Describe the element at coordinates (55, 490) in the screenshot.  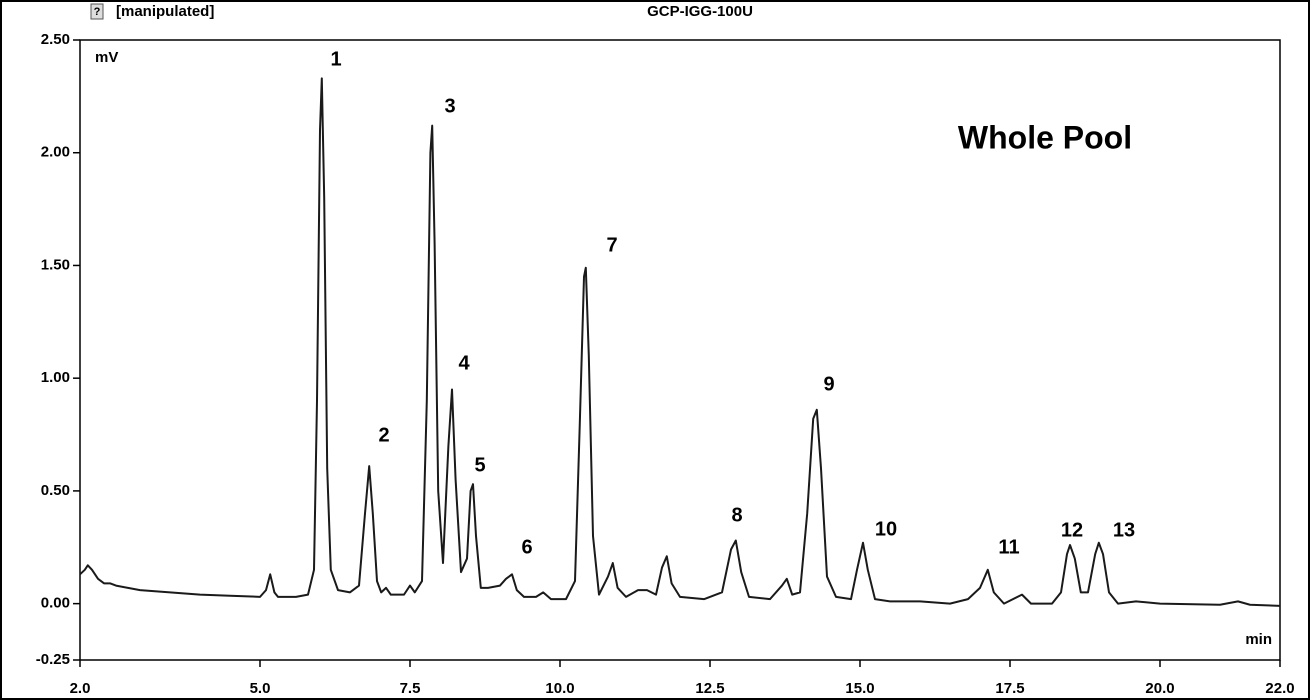
I see `y-tick-label: 0.50` at that location.